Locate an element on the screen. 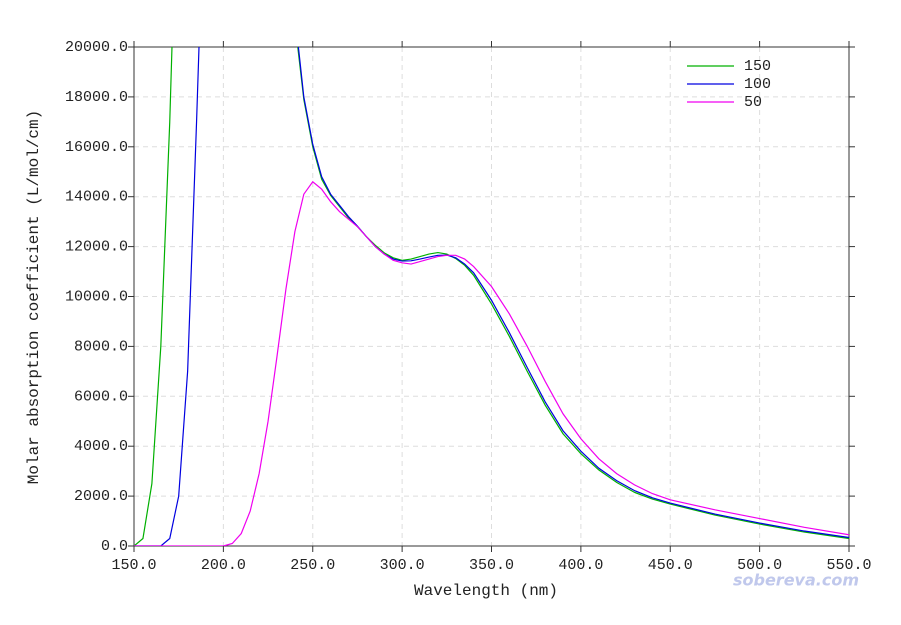 The image size is (901, 625). x-tick-label: 200.0 is located at coordinates (223, 565).